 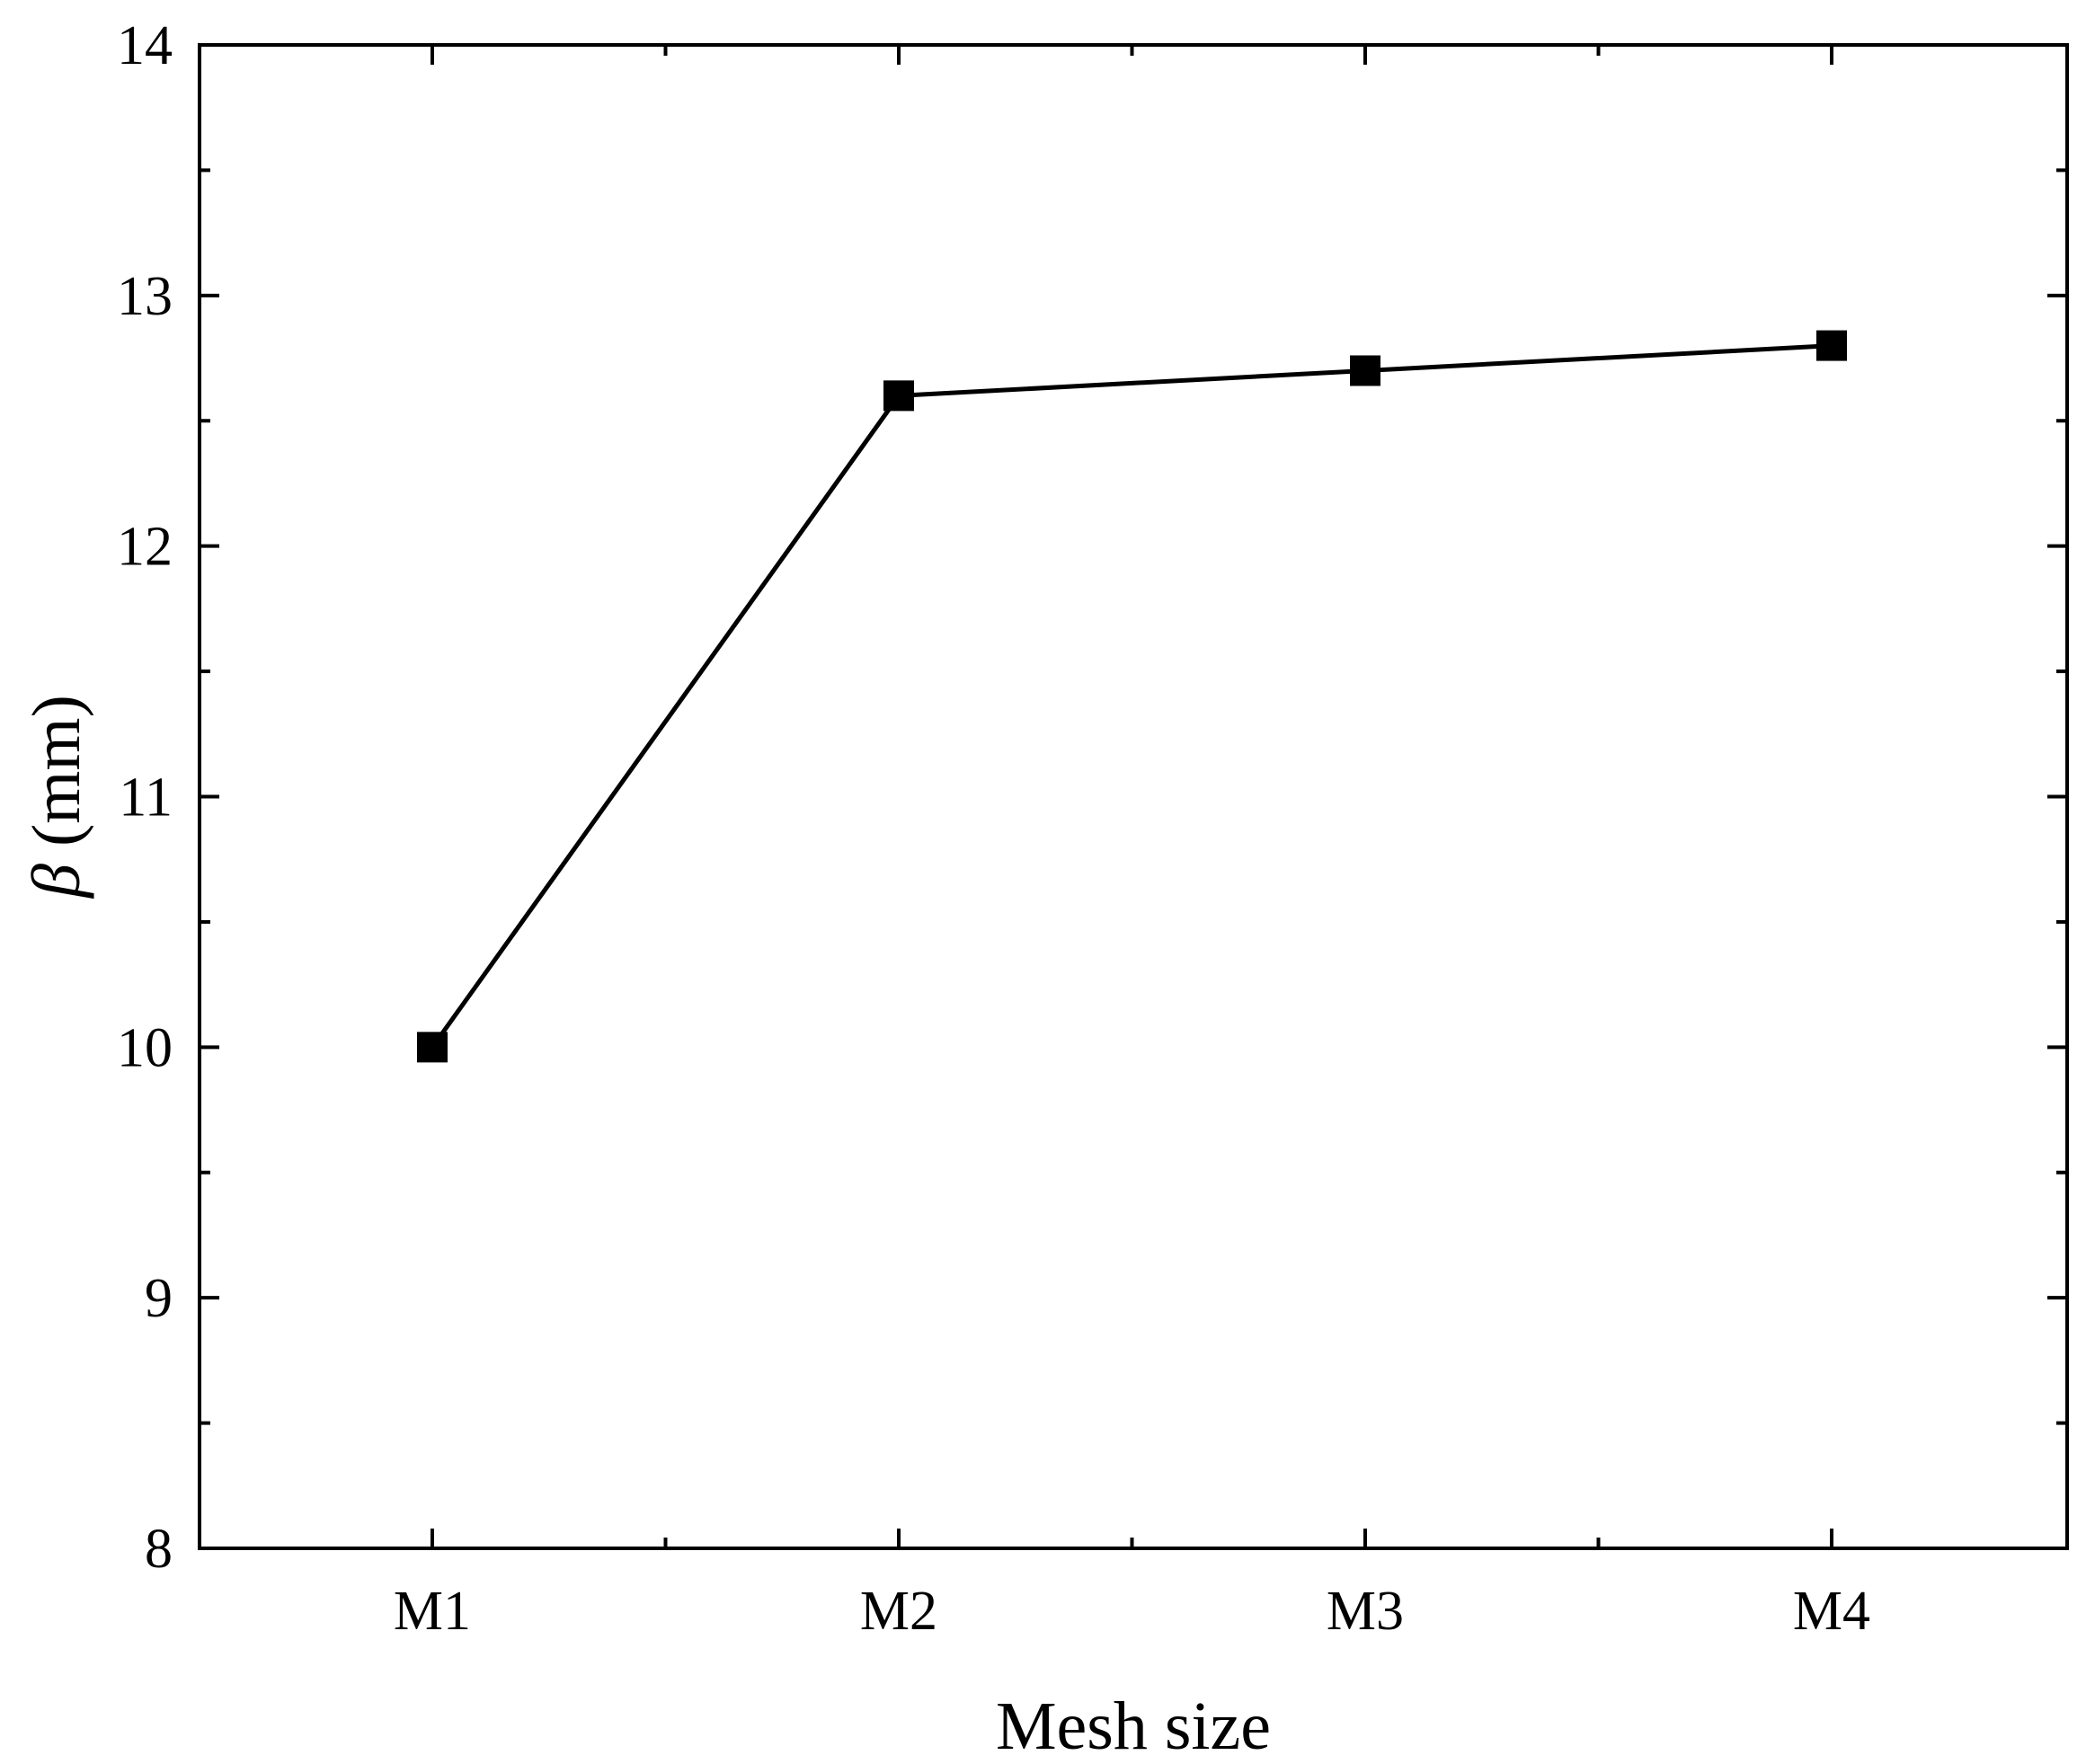 What do you see at coordinates (432, 1612) in the screenshot?
I see `x-tick-label: M1` at bounding box center [432, 1612].